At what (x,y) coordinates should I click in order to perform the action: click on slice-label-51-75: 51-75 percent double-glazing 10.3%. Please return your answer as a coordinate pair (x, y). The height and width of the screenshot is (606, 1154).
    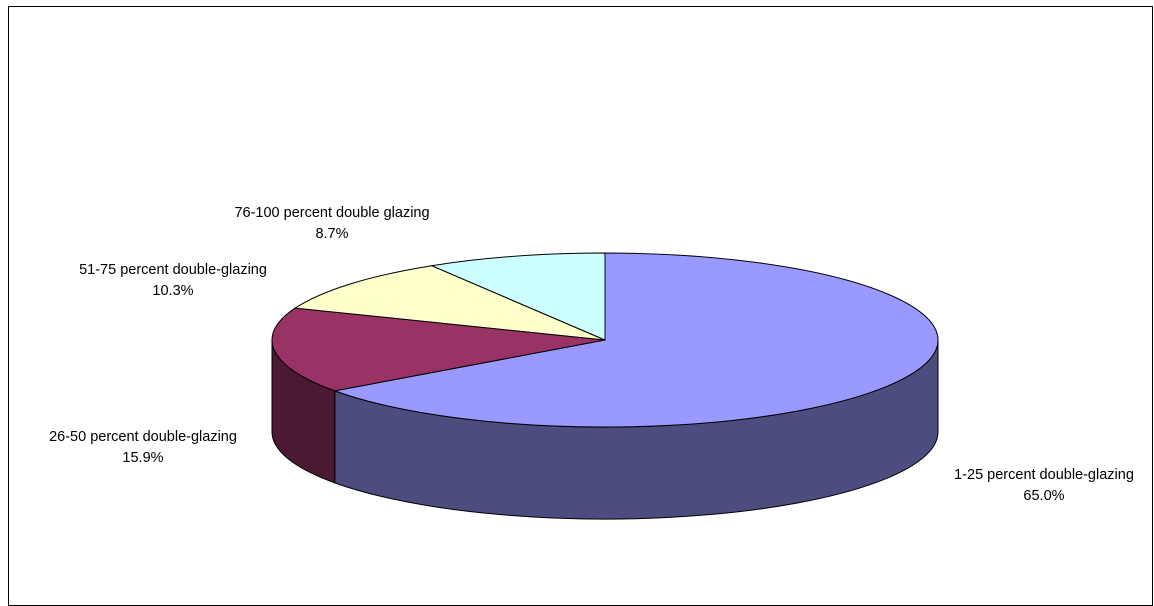
    Looking at the image, I should click on (173, 281).